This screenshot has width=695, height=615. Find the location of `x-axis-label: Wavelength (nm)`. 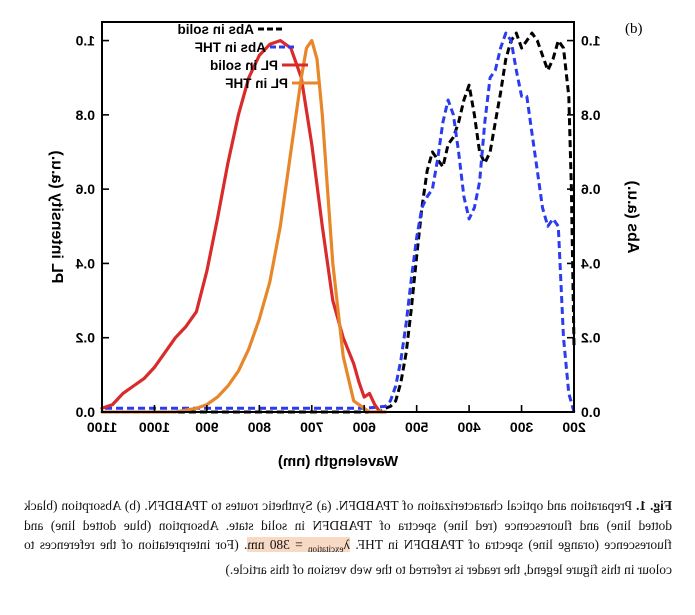

x-axis-label: Wavelength (nm) is located at coordinates (338, 461).